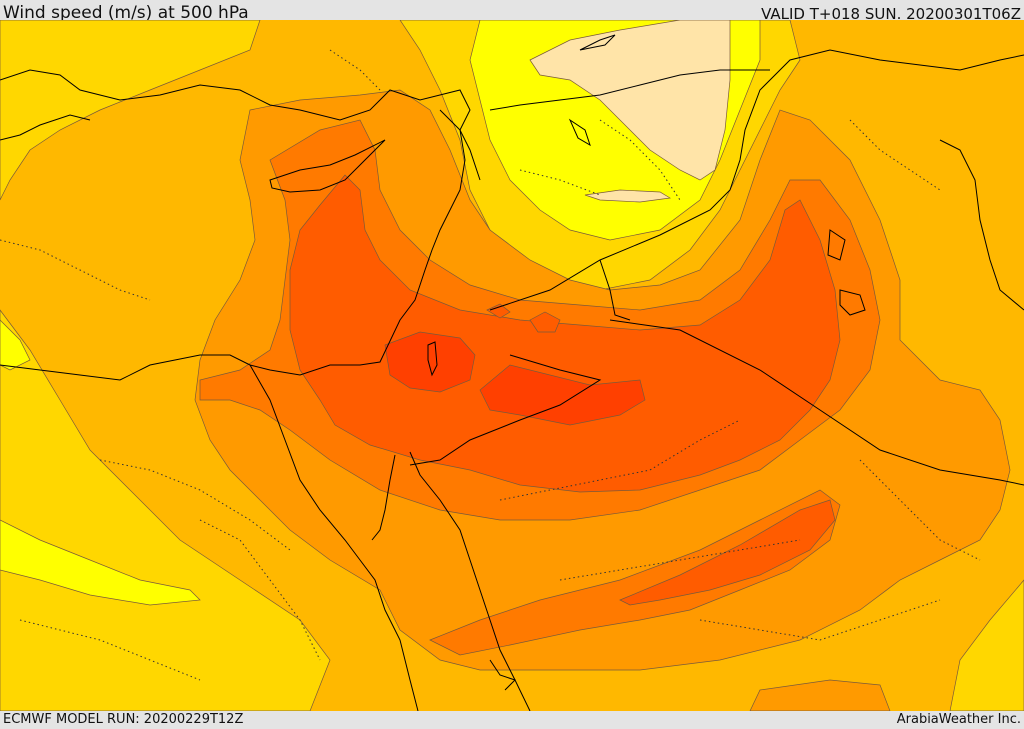 The image size is (1024, 729). I want to click on band-core-50b, so click(562, 395).